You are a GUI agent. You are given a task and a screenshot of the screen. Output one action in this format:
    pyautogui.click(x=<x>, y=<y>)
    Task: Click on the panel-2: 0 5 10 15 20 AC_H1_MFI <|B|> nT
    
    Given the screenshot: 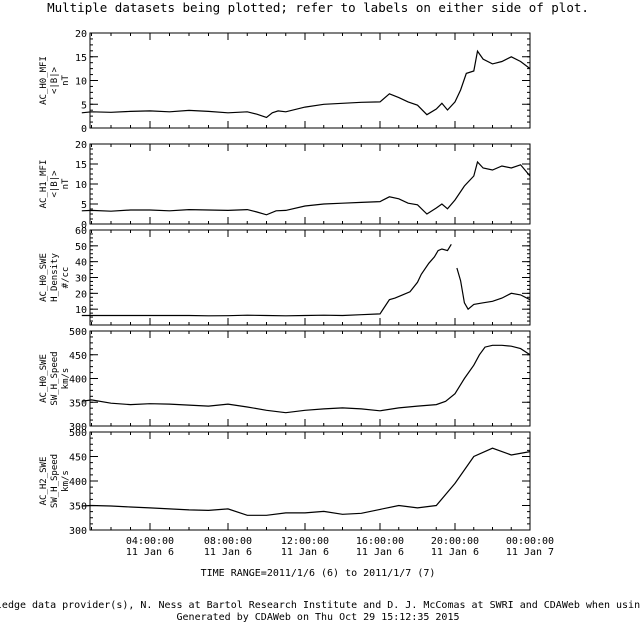 What is the action you would take?
    pyautogui.click(x=285, y=185)
    